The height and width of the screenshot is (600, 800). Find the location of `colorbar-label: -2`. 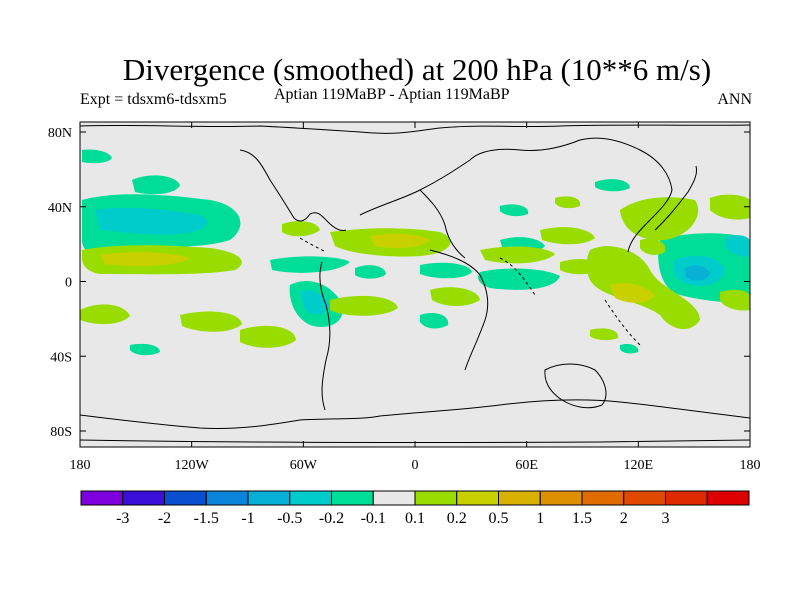

colorbar-label: -2 is located at coordinates (164, 518).